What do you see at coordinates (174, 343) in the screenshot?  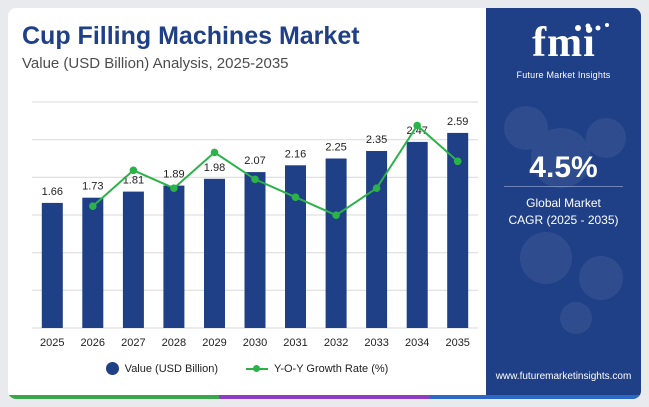 I see `x-tick-label-2028: 2028` at bounding box center [174, 343].